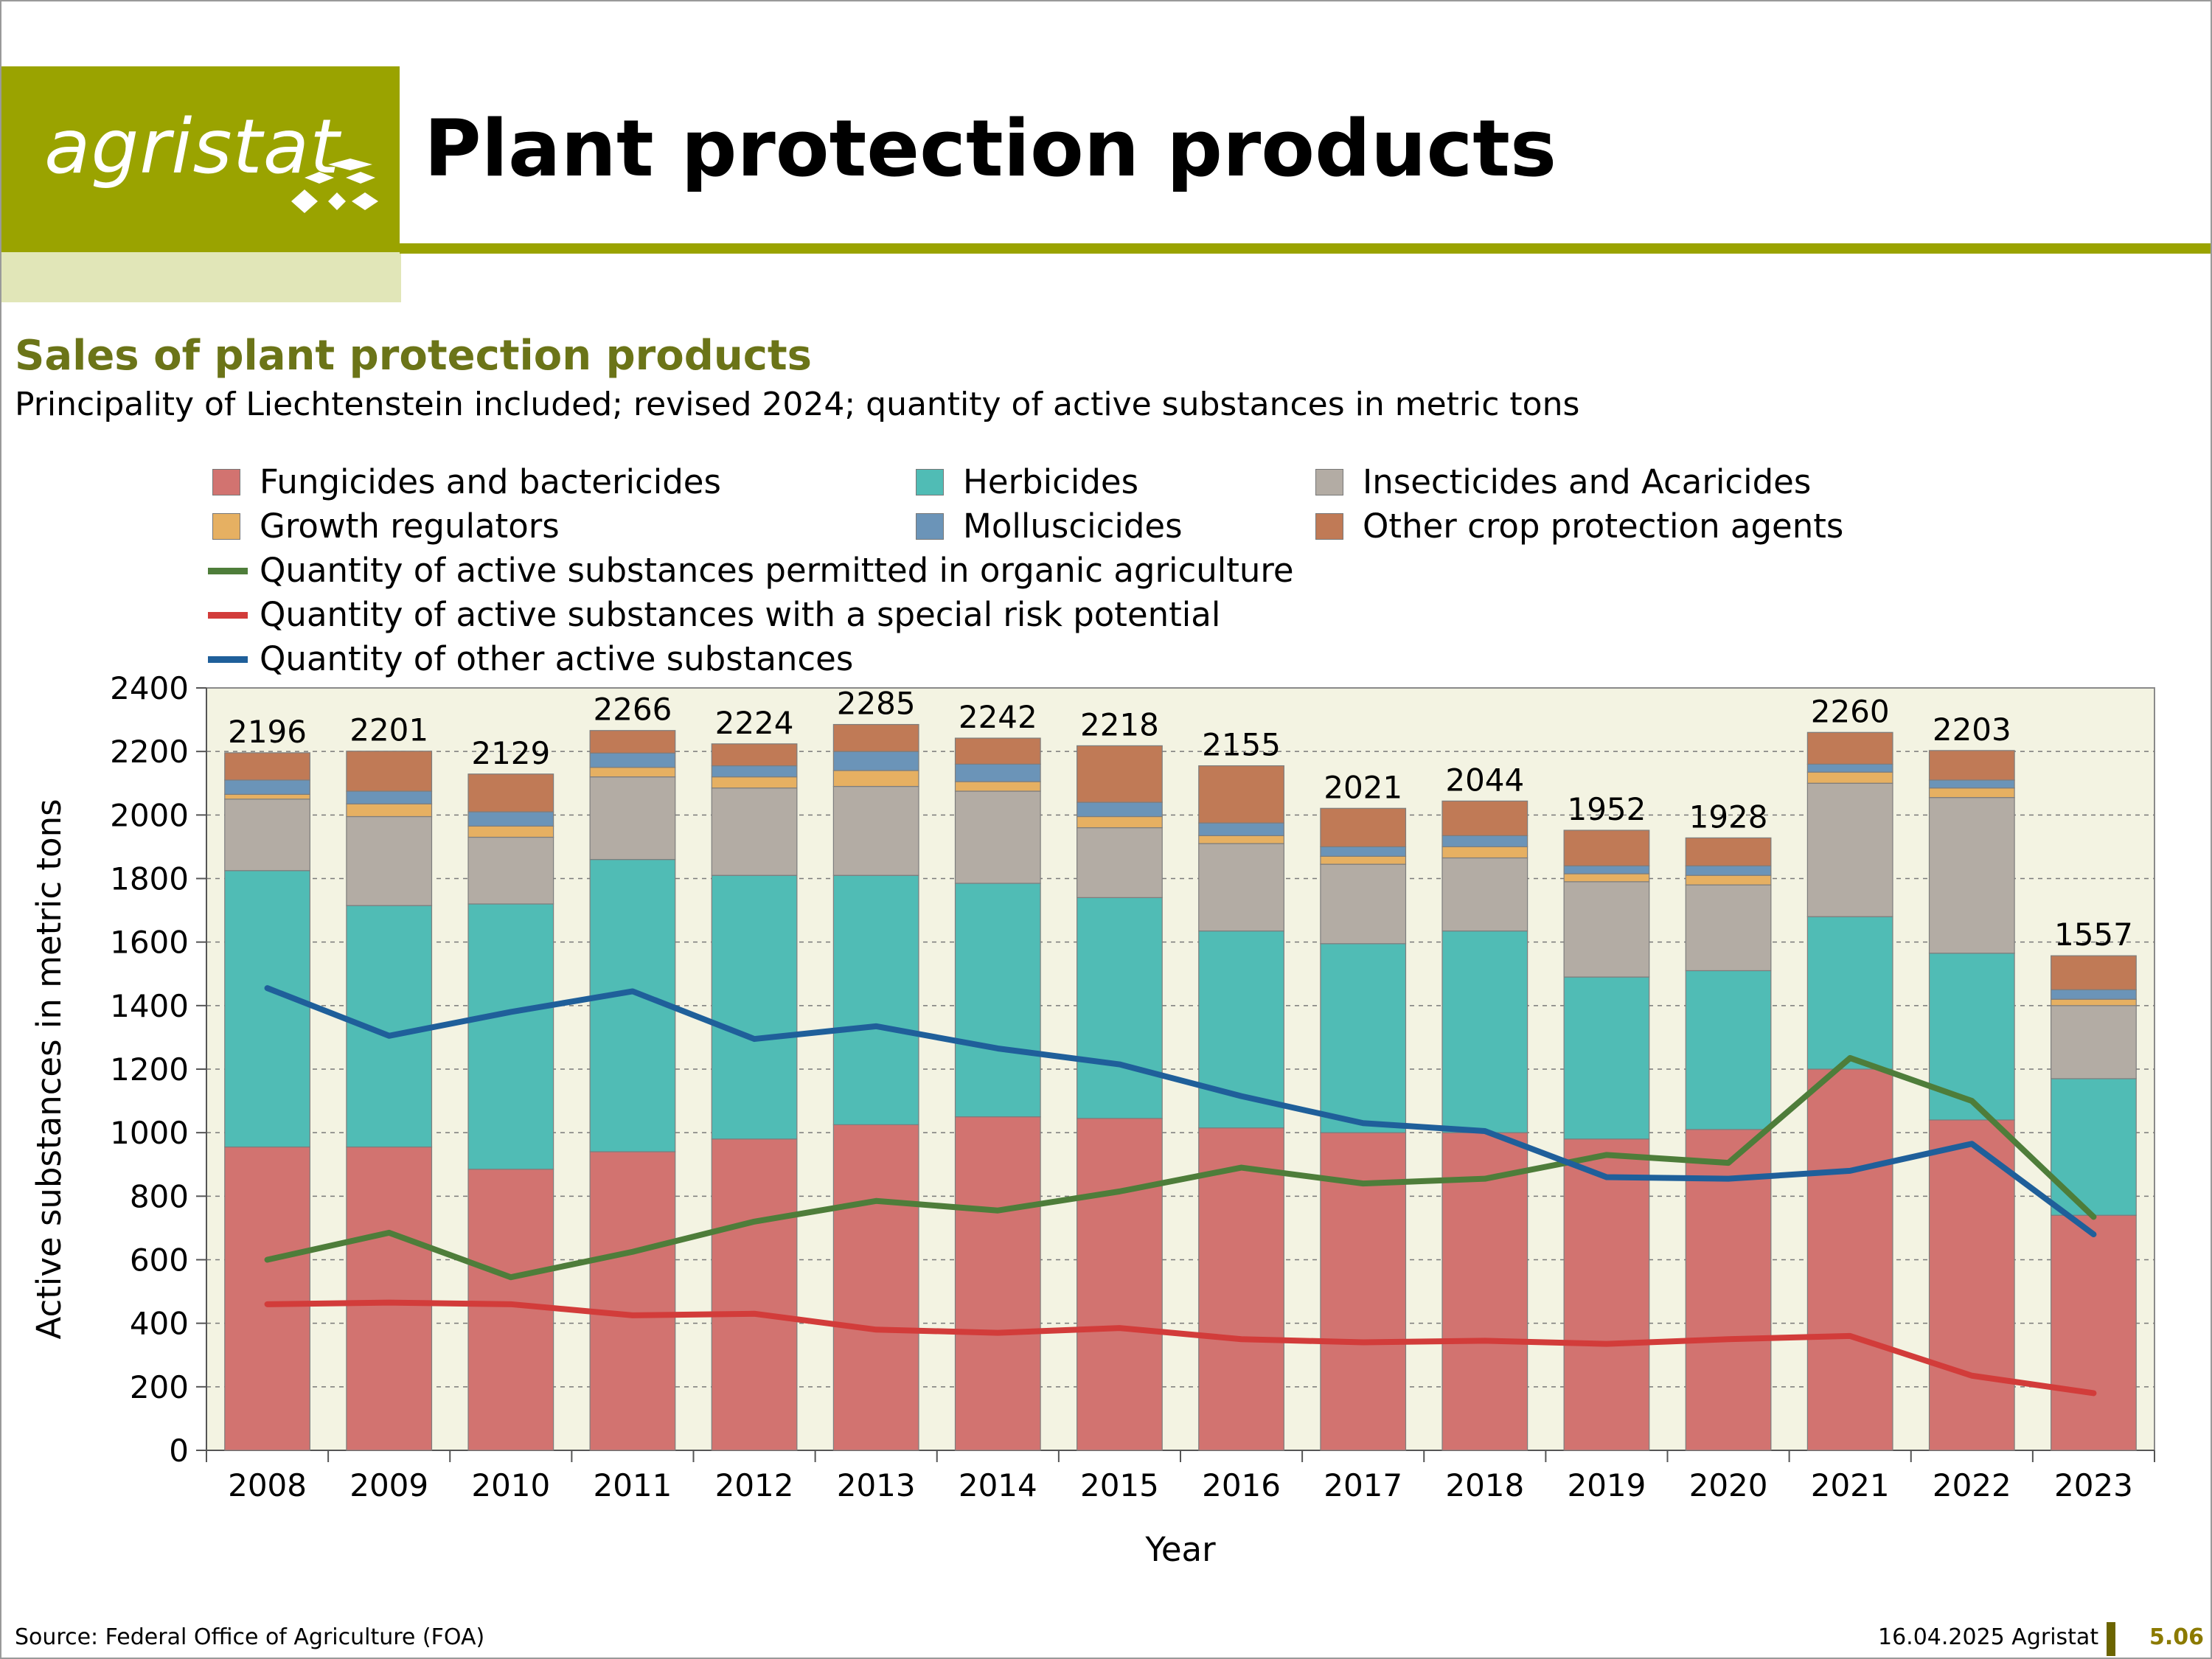 This screenshot has width=2212, height=1659. I want to click on x-tick-label: 2008, so click(267, 1485).